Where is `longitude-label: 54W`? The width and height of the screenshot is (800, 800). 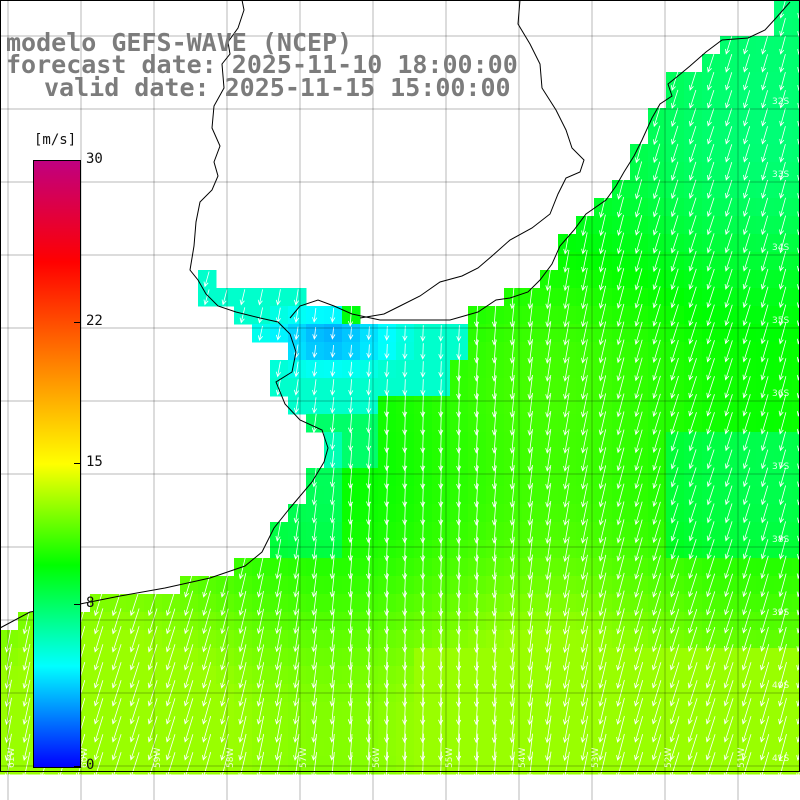 longitude-label: 54W is located at coordinates (523, 758).